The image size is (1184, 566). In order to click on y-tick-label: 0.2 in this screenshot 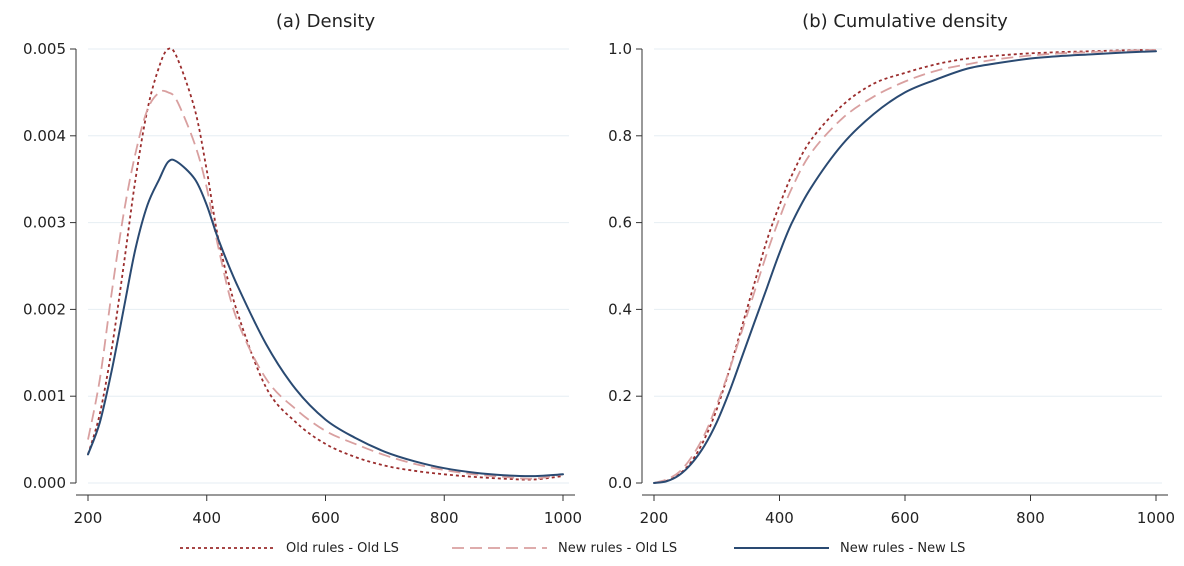, I will do `click(620, 396)`.